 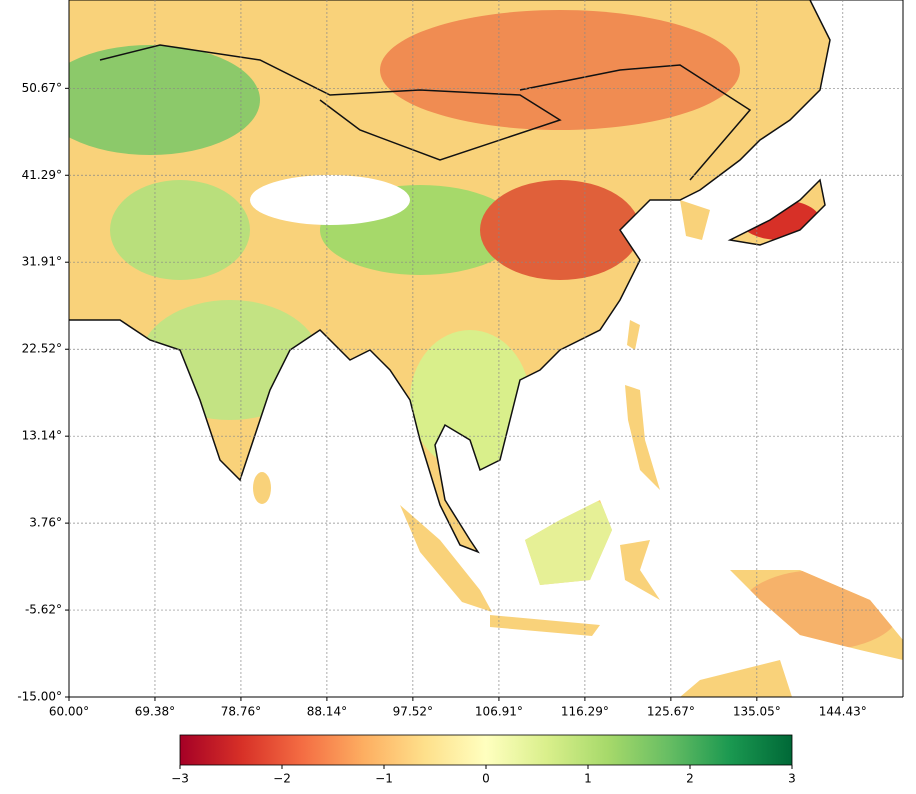 I want to click on colorbar-tick-label: −1, so click(x=384, y=779).